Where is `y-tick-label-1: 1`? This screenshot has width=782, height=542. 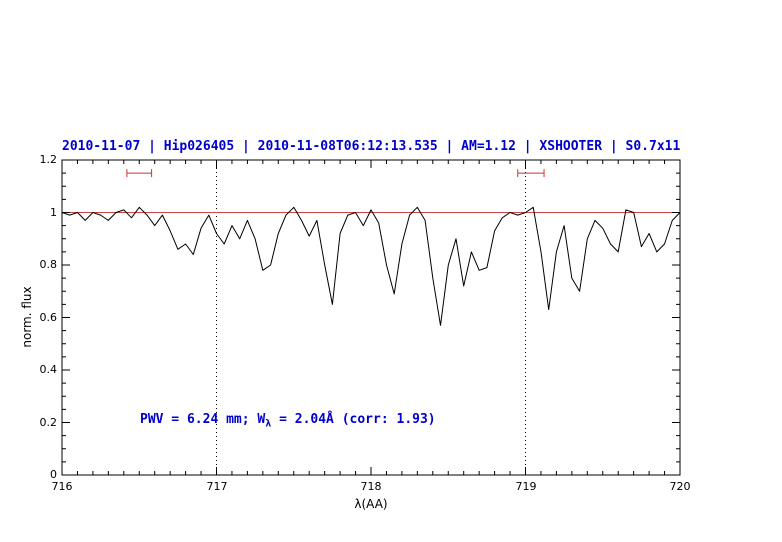
y-tick-label-1: 1 is located at coordinates (53, 212).